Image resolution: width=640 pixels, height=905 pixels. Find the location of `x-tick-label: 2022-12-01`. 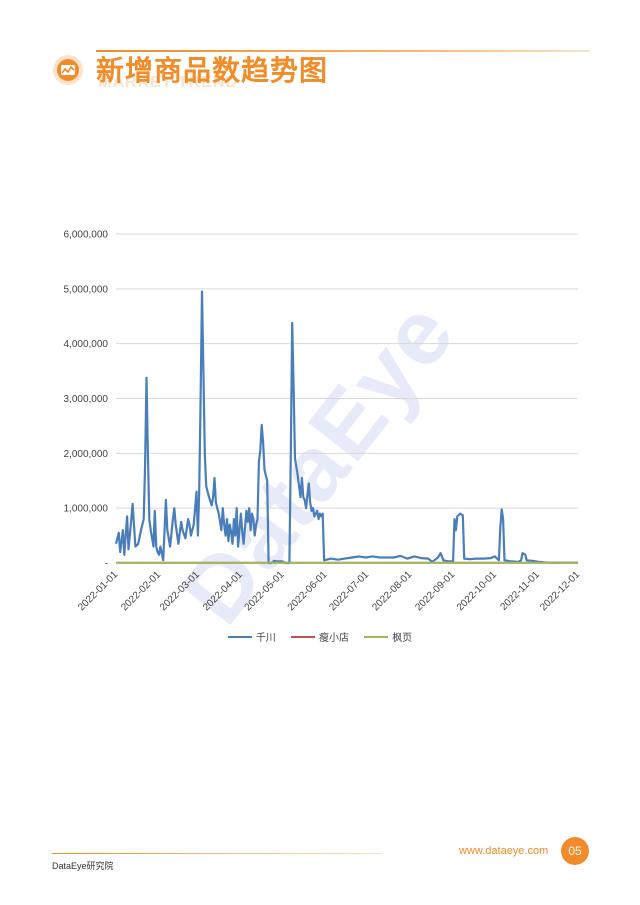

x-tick-label: 2022-12-01 is located at coordinates (560, 591).